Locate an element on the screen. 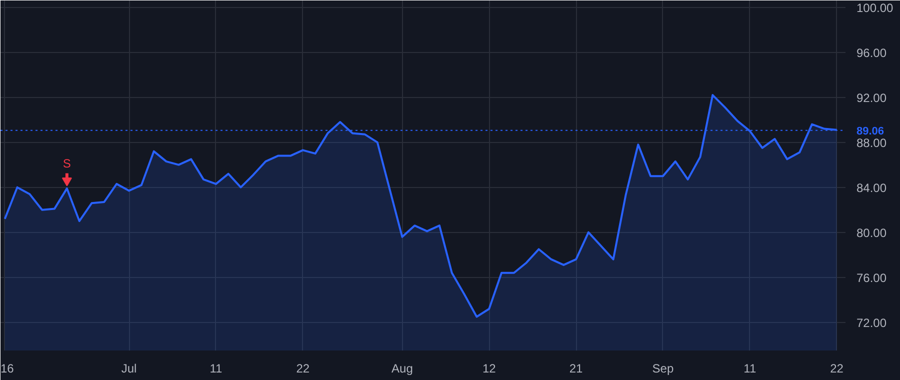 The width and height of the screenshot is (900, 380). y-tick-label: 88.00 is located at coordinates (871, 143).